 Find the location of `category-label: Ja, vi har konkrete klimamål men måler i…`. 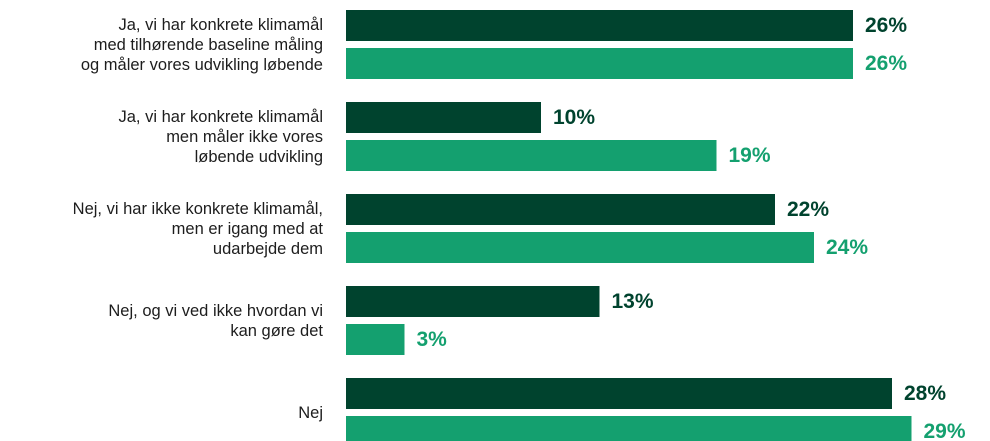

category-label: Ja, vi har konkrete klimamål men måler i… is located at coordinates (221, 136).